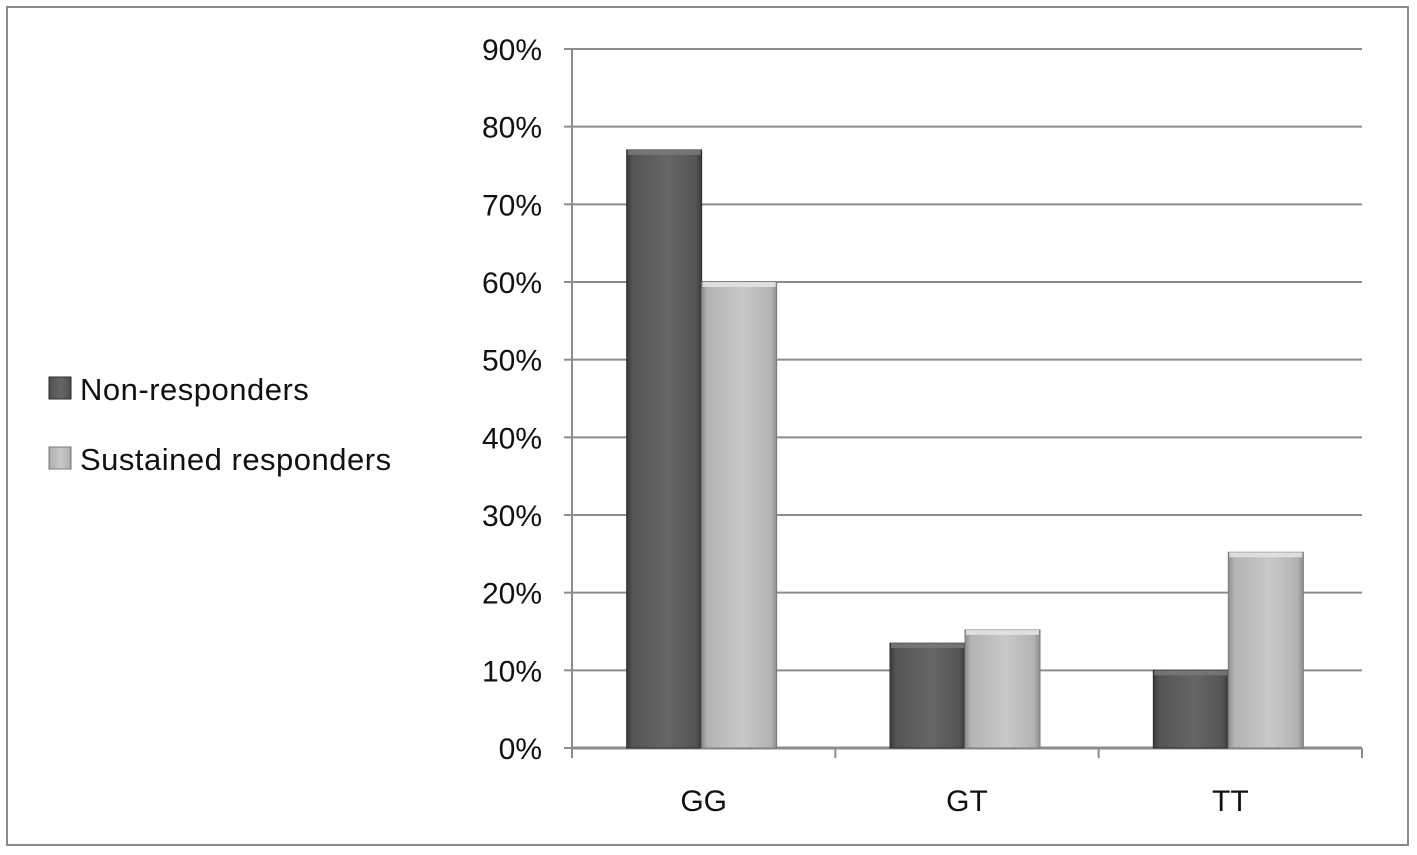 The image size is (1417, 855). What do you see at coordinates (1002, 689) in the screenshot?
I see `bar-sustained-responders-gt` at bounding box center [1002, 689].